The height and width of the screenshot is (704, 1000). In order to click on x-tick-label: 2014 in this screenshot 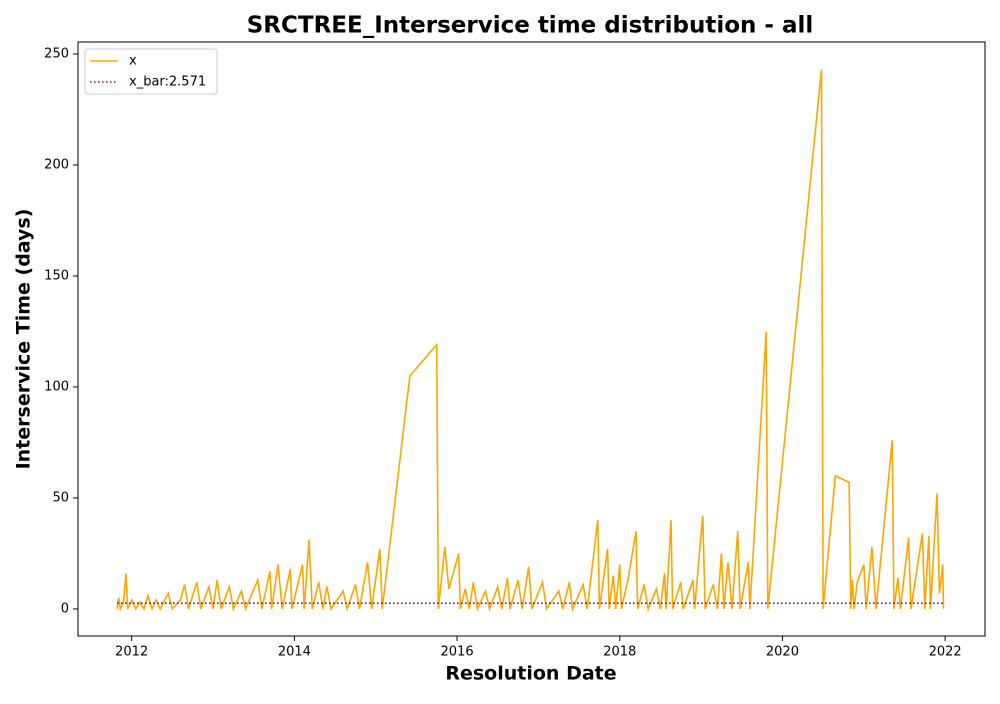, I will do `click(294, 652)`.